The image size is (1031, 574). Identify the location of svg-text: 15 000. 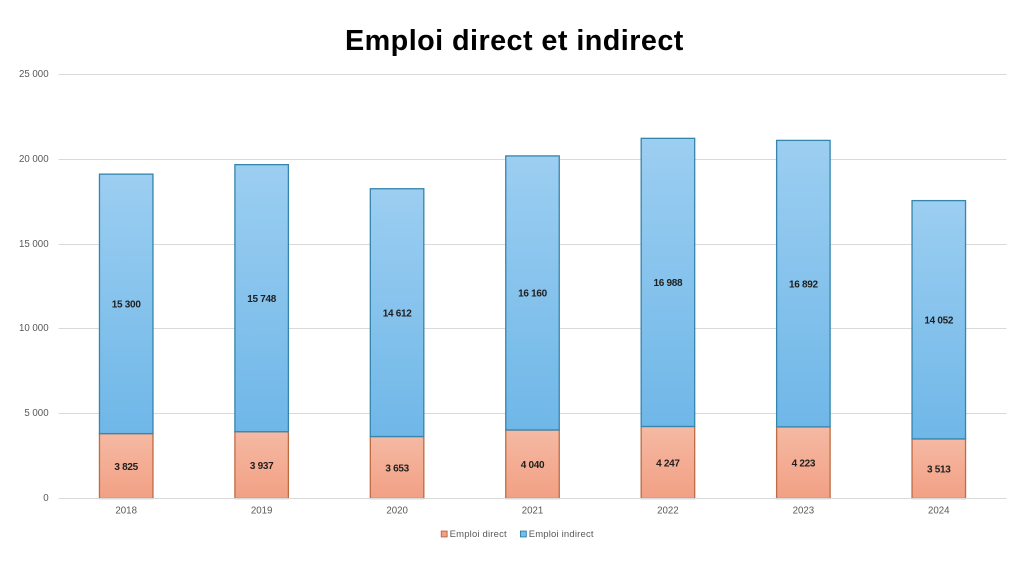
(34, 244).